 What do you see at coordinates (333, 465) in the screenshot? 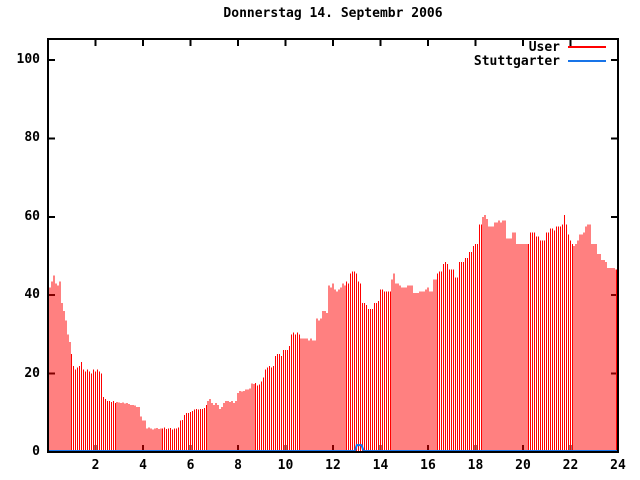
I see `x-tick-label: 12` at bounding box center [333, 465].